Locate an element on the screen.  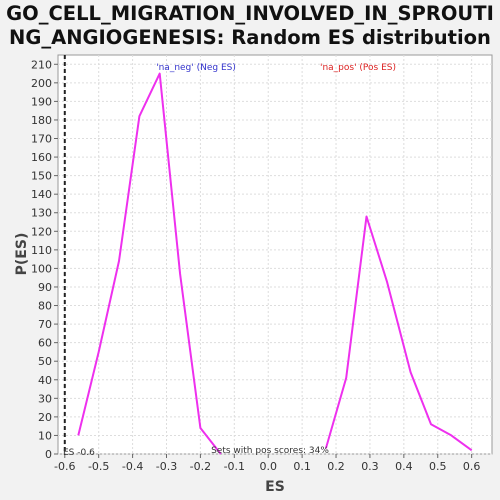
title-line-2: NG_ANGIOGENESIS: Random ES distribution is located at coordinates (250, 37).